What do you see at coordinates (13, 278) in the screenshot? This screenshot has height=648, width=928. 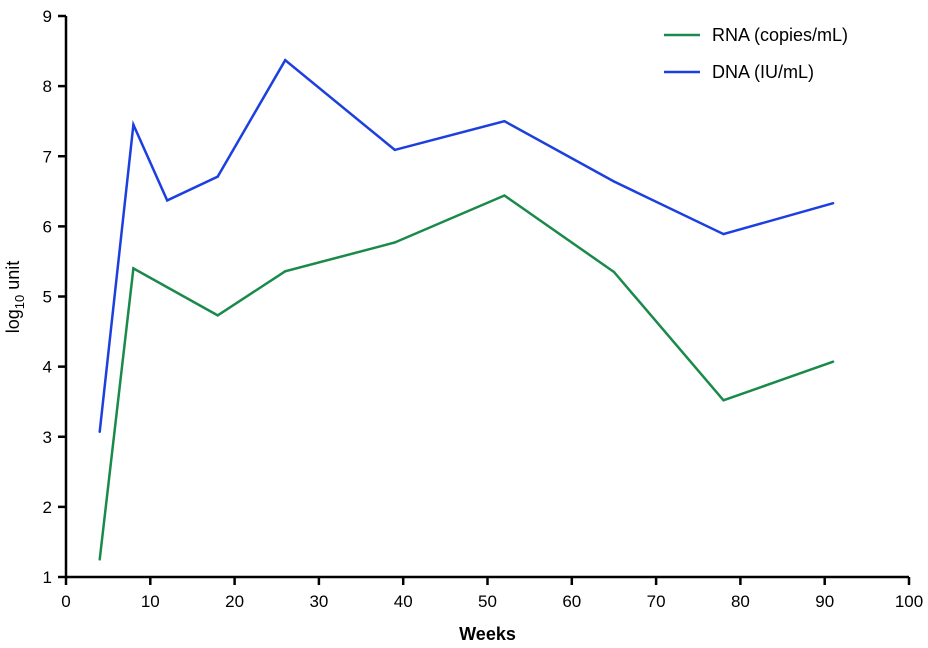 I see `y-axis-title-rest: unit` at bounding box center [13, 278].